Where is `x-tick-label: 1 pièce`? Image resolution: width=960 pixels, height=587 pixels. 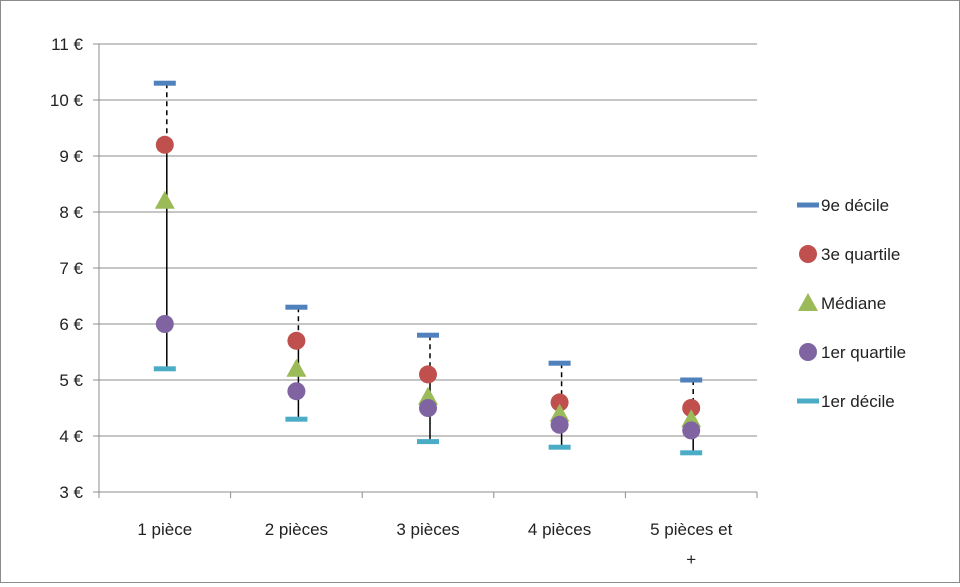 x-tick-label: 1 pièce is located at coordinates (164, 529).